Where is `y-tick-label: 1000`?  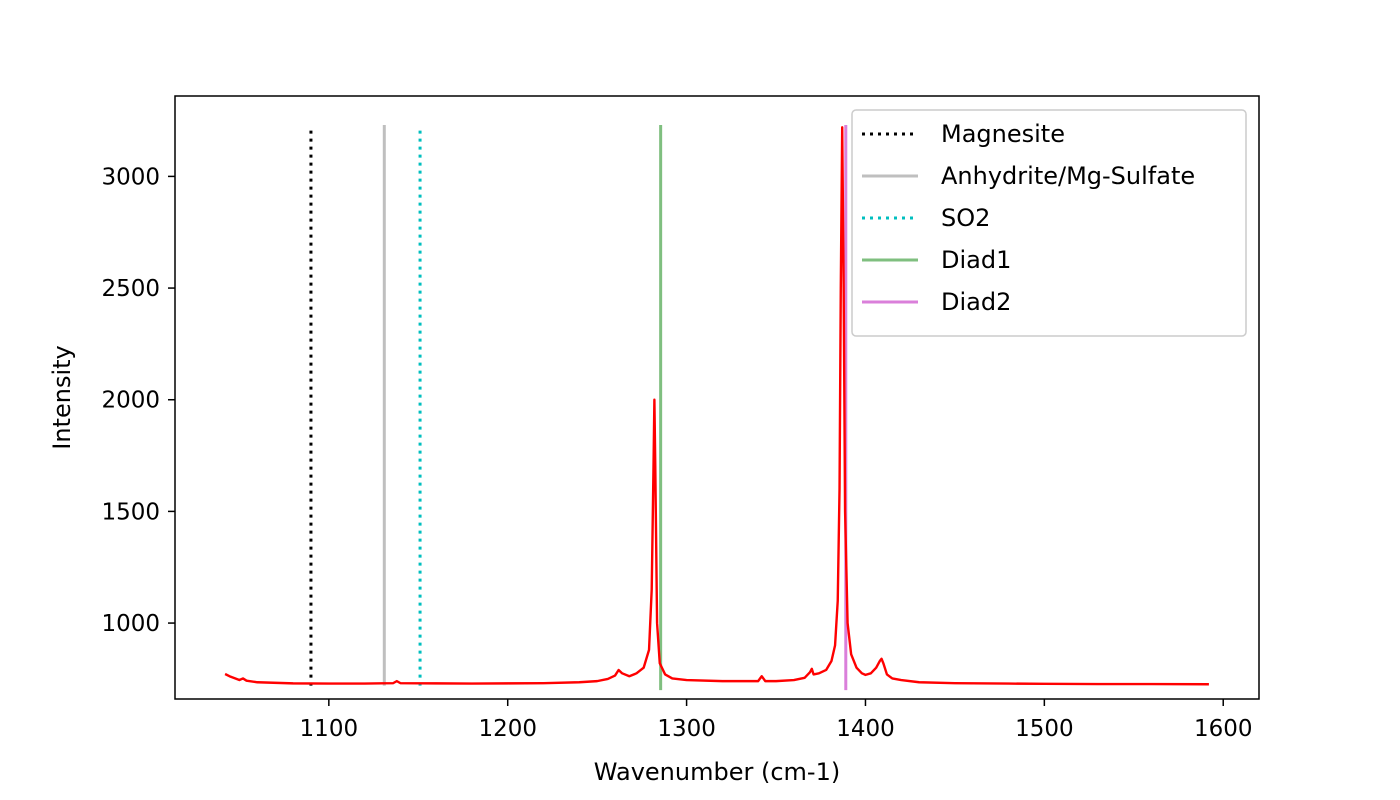 y-tick-label: 1000 is located at coordinates (130, 624).